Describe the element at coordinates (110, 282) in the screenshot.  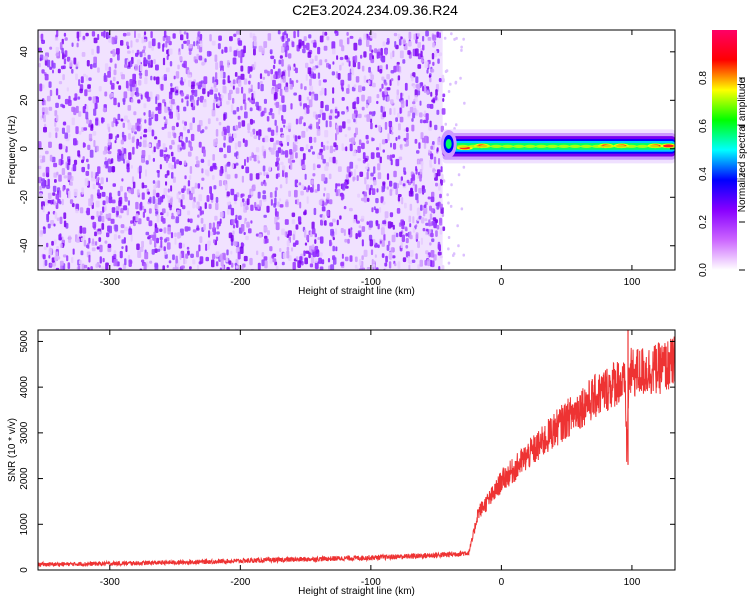
I see `x-tick-label: -300` at that location.